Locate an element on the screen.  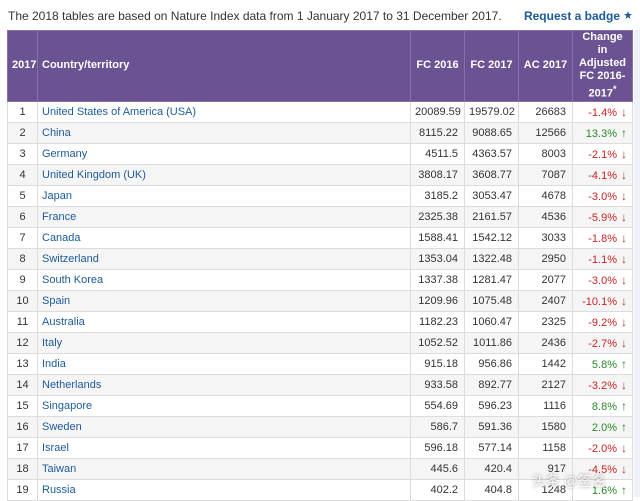
table-row: 3 Germany 4511.5 4363.57 8003 -2.1% ↓ is located at coordinates (320, 153).